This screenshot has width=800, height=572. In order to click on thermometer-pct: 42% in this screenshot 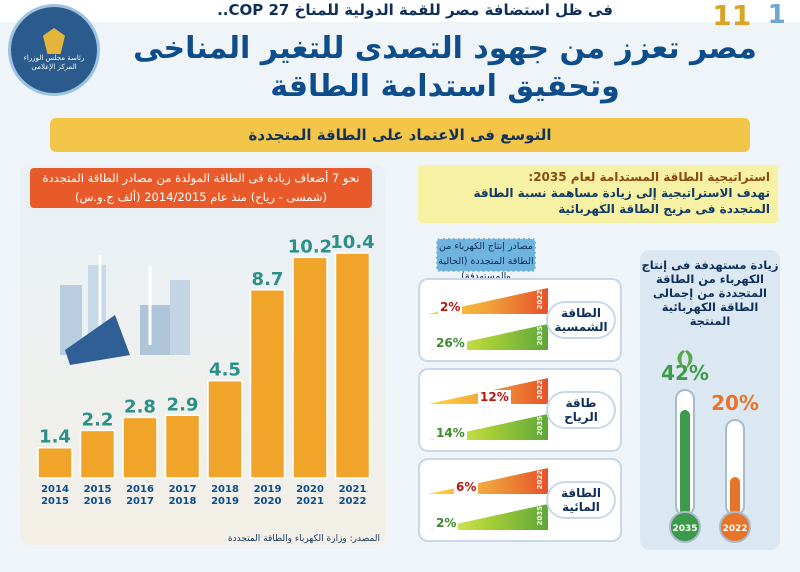, I will do `click(685, 373)`.